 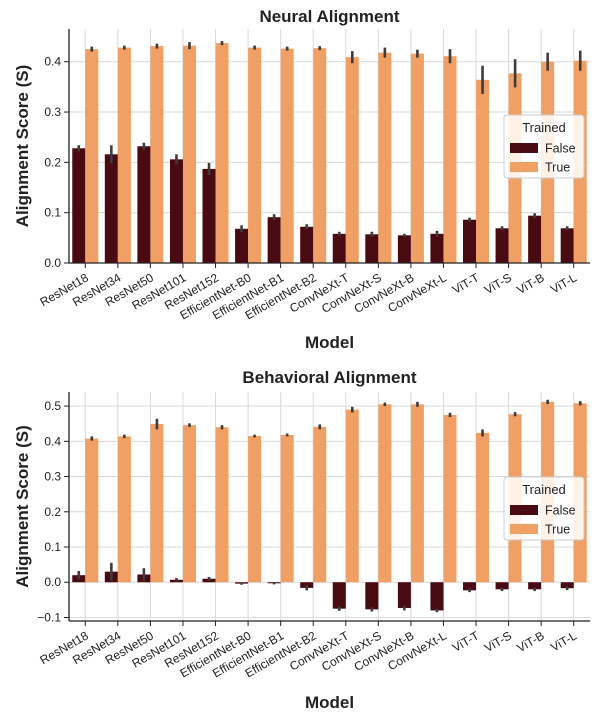 What do you see at coordinates (329, 16) in the screenshot?
I see `chart-title: Neural Alignment` at bounding box center [329, 16].